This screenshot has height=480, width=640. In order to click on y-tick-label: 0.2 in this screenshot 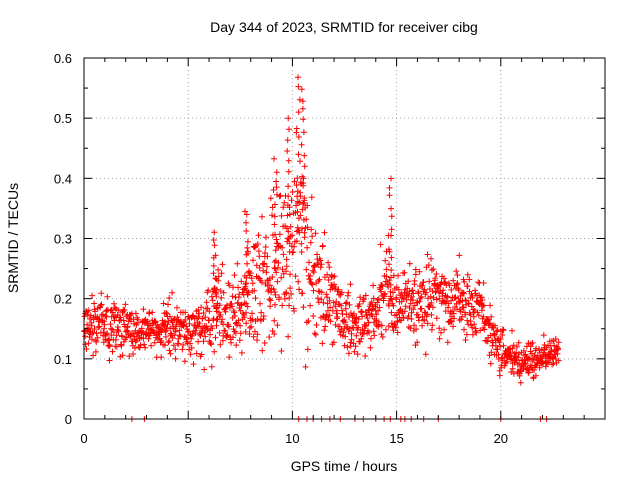, I will do `click(63, 299)`.